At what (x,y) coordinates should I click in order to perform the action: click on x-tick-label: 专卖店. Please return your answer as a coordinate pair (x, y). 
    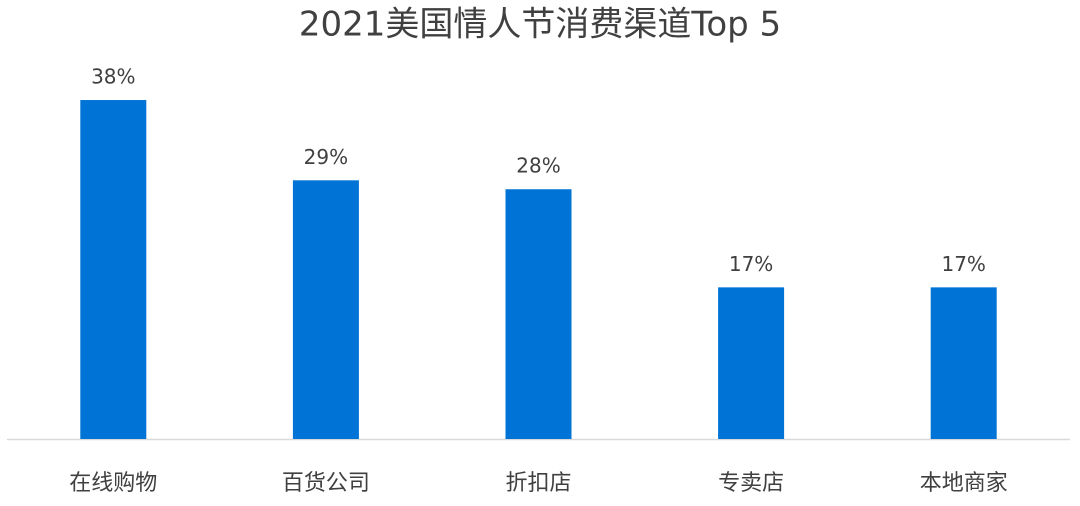
    Looking at the image, I should click on (751, 483).